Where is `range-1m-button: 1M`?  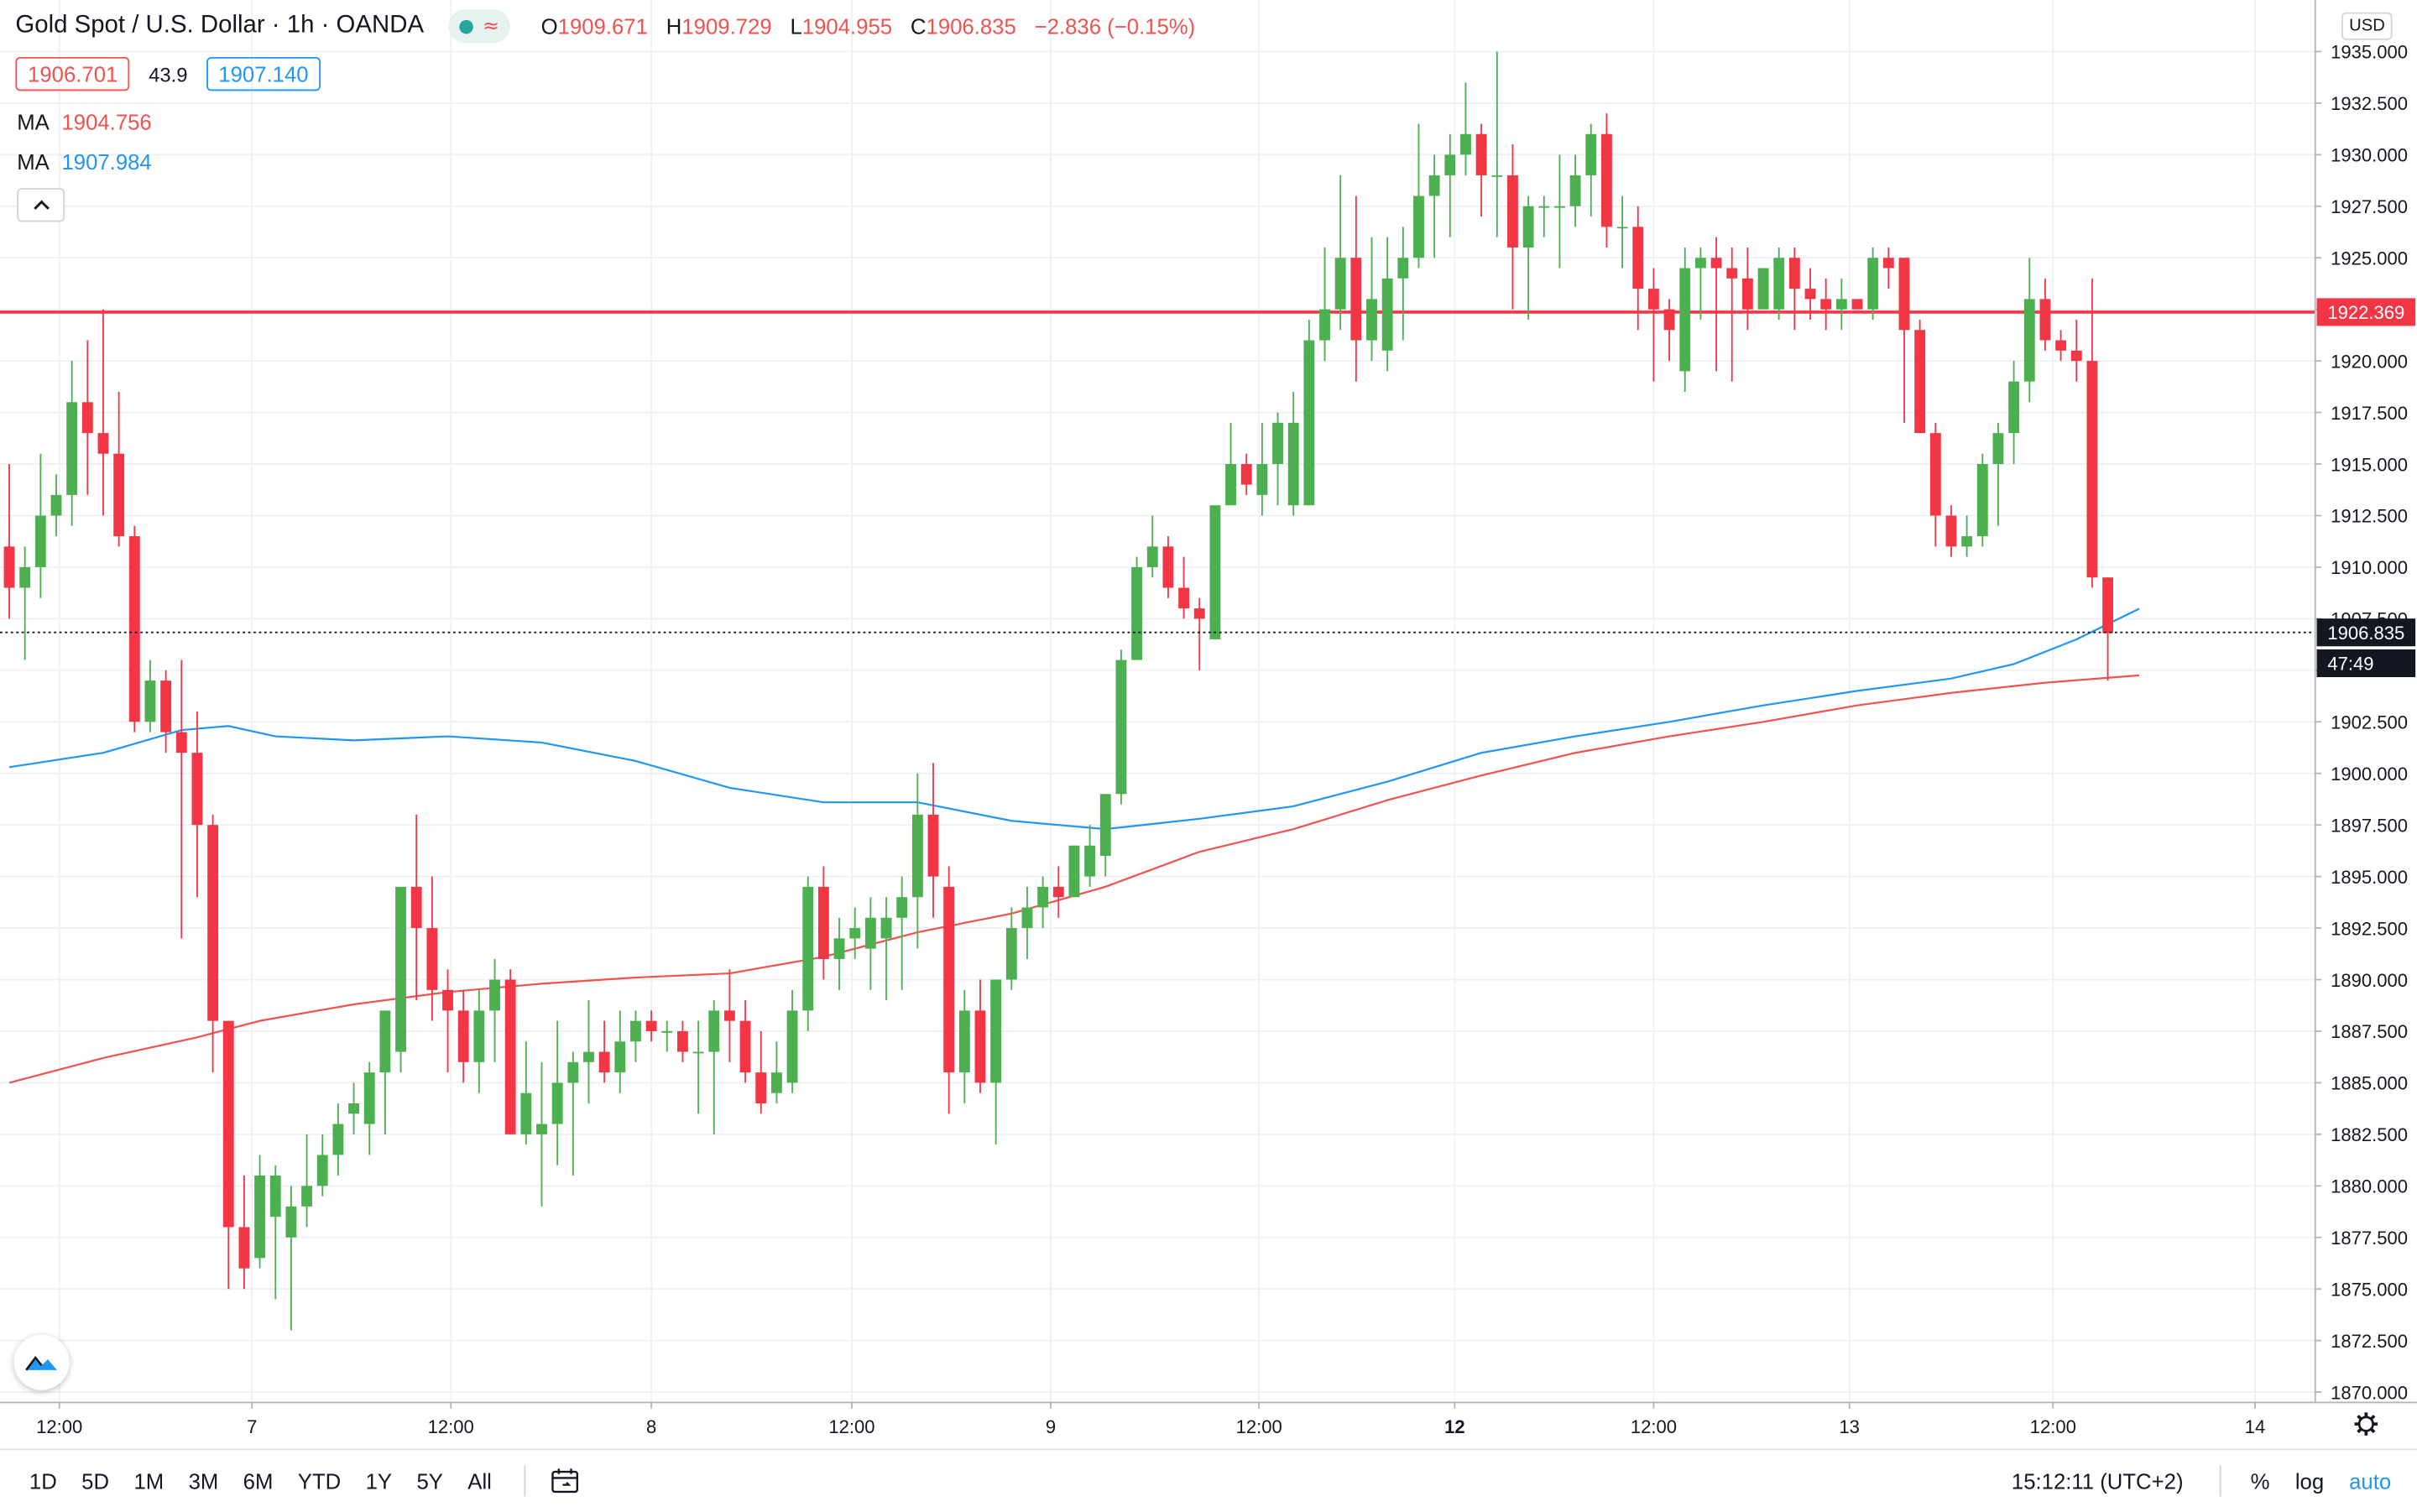 range-1m-button: 1M is located at coordinates (148, 1481).